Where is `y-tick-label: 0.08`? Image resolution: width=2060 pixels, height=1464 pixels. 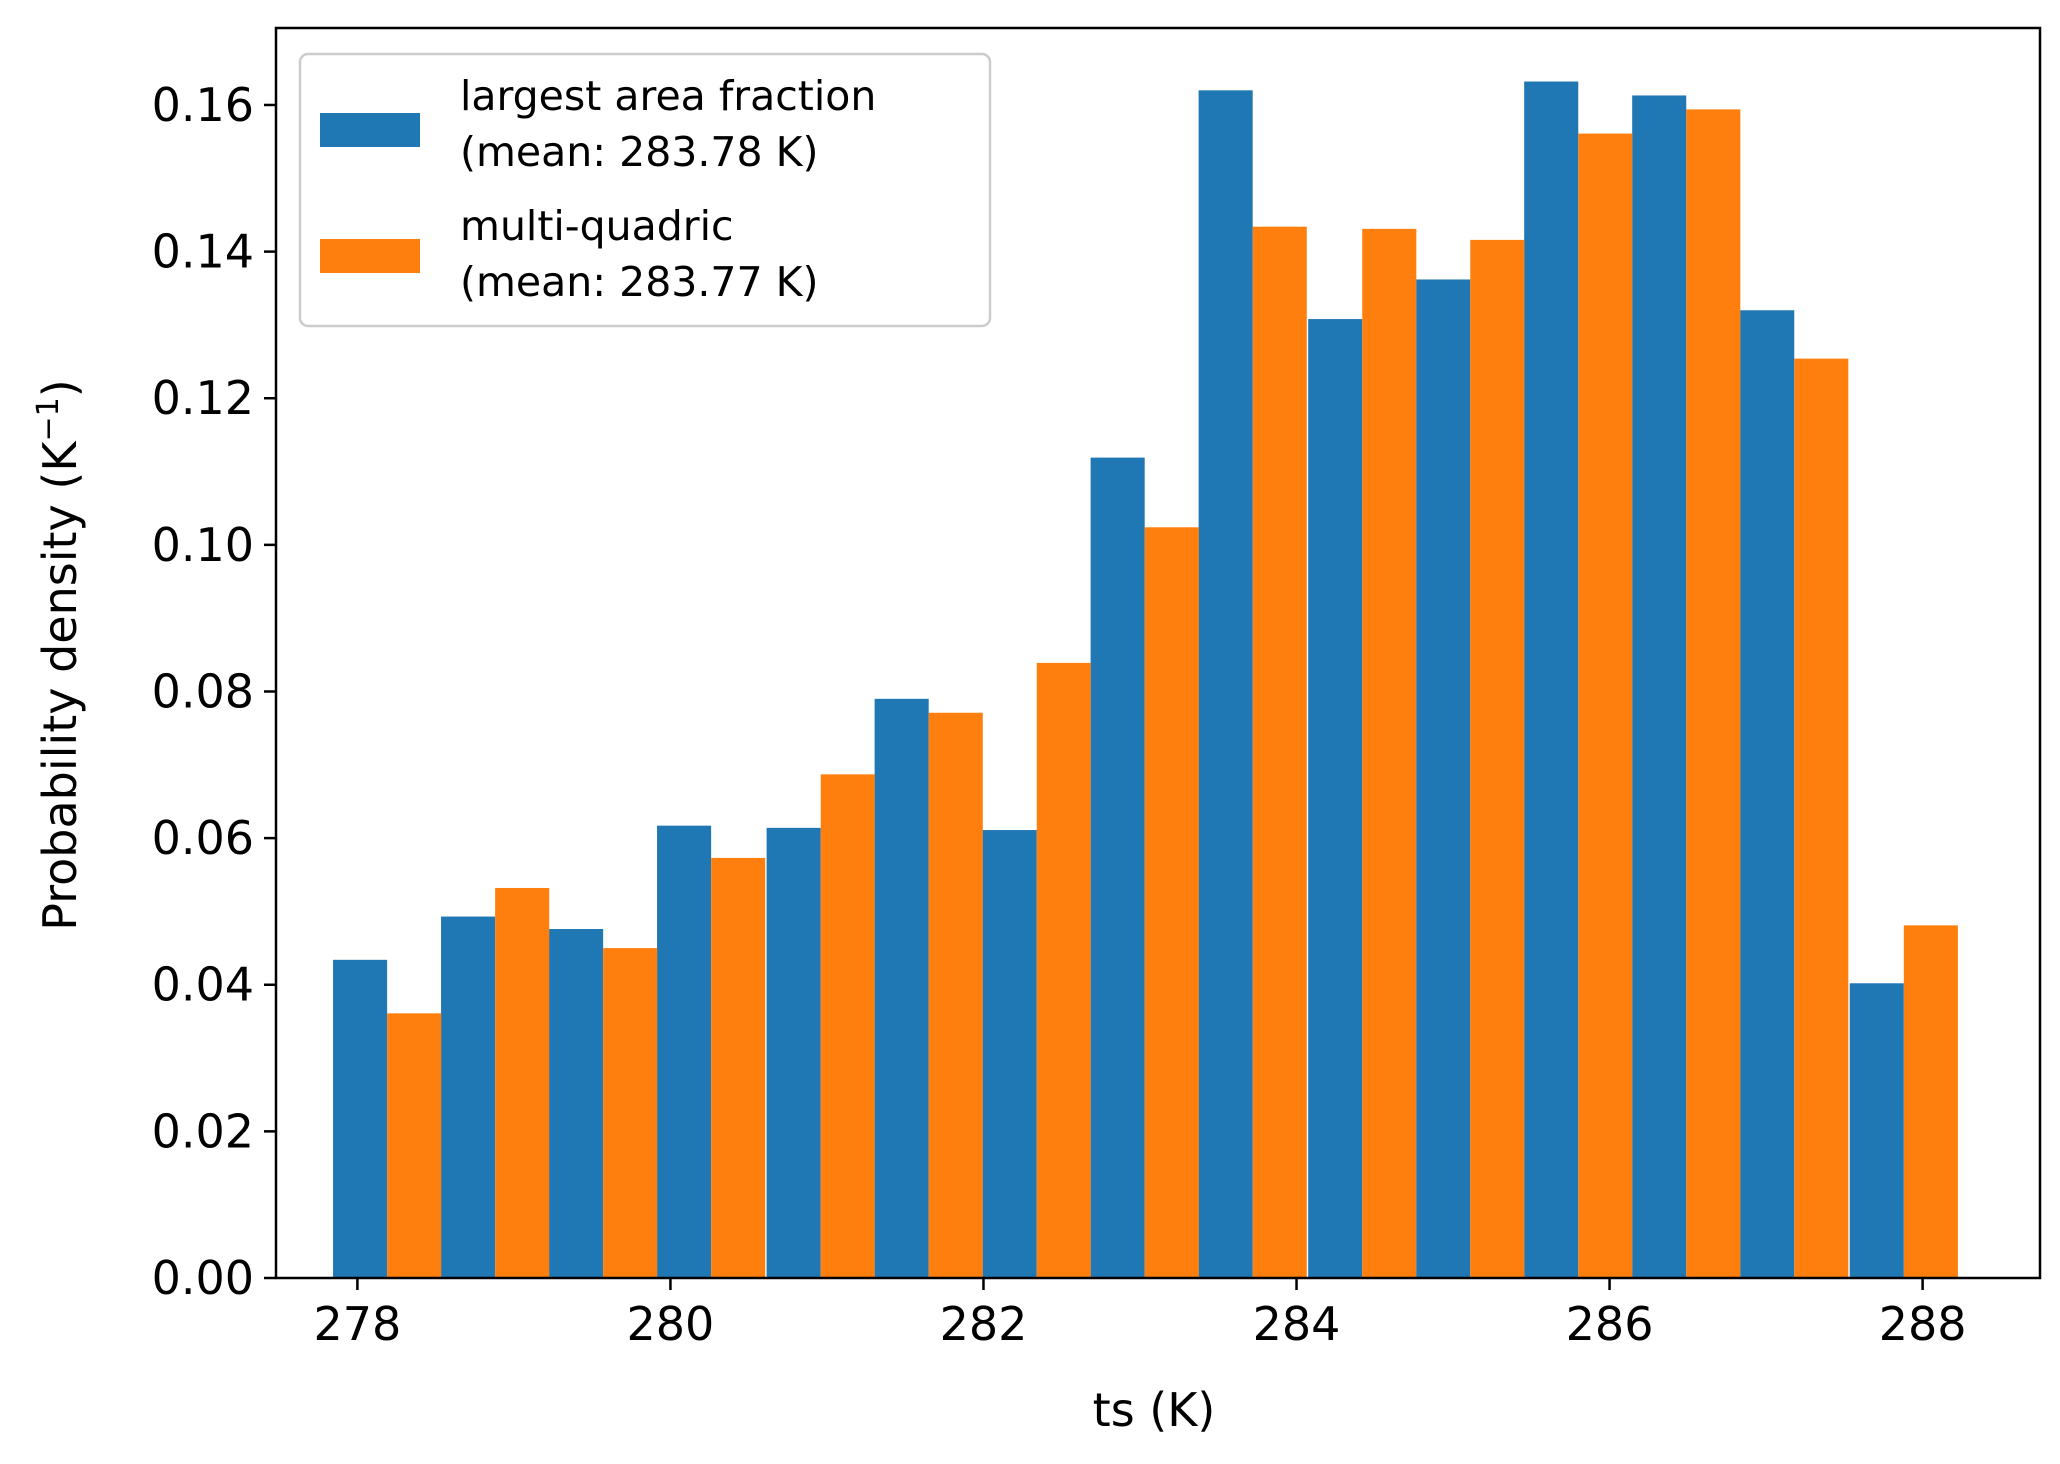 y-tick-label: 0.08 is located at coordinates (203, 691).